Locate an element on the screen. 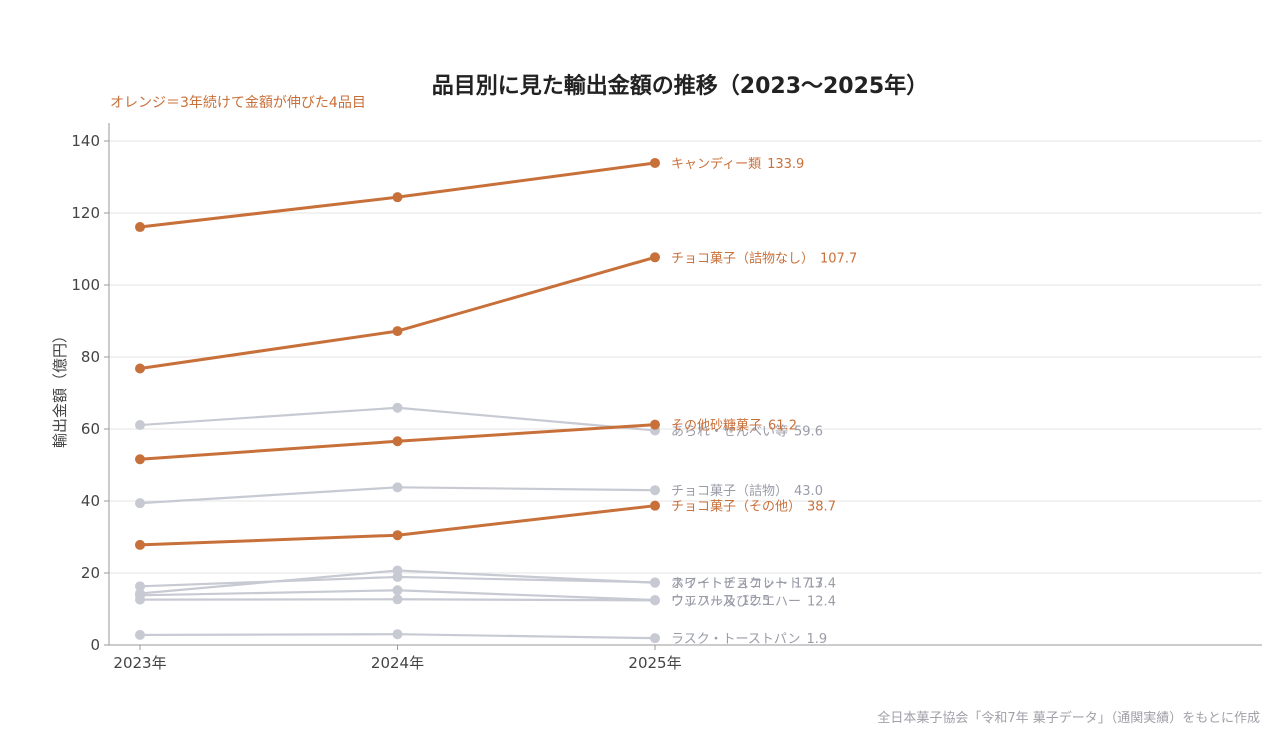  y-tick-label: 80 is located at coordinates (90, 357).